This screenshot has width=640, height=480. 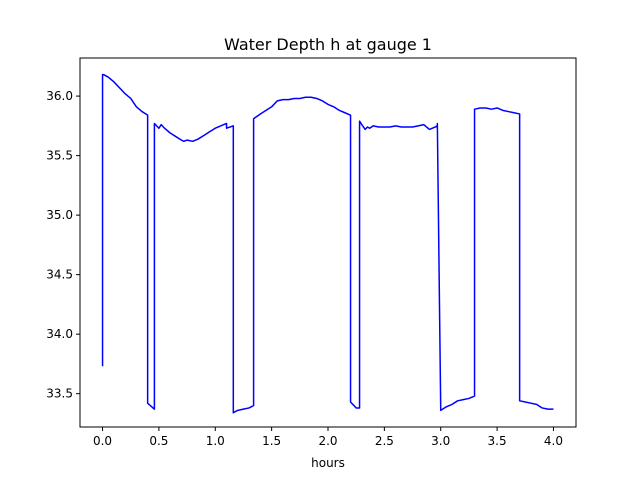 What do you see at coordinates (63, 245) in the screenshot?
I see `y-axis-ticks: 33.5 34.0 34.5 35.0 35.5 36.0` at bounding box center [63, 245].